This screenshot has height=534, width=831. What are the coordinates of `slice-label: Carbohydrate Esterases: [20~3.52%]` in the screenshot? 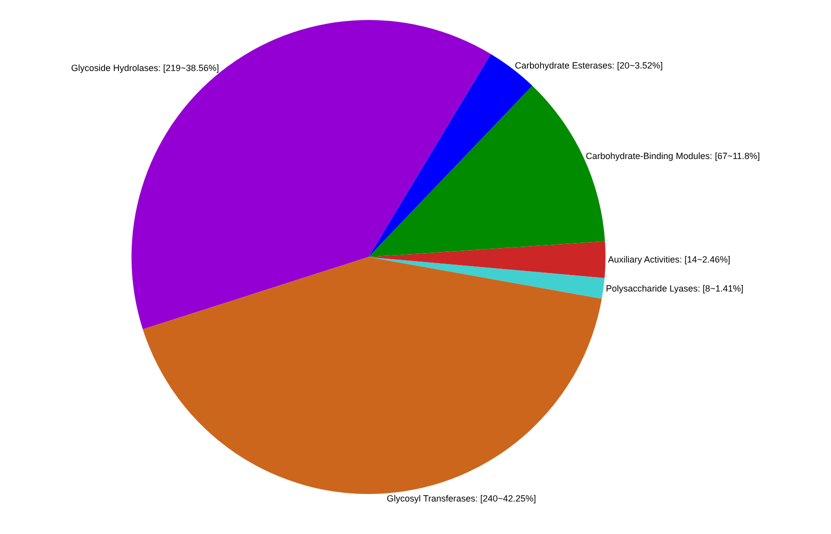 It's located at (588, 65).